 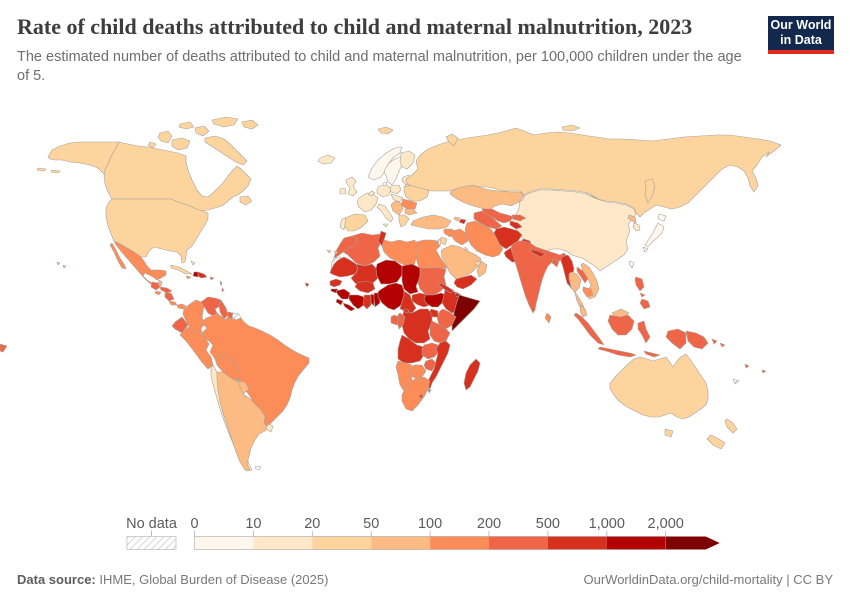 What do you see at coordinates (371, 524) in the screenshot?
I see `svg-text: 50` at bounding box center [371, 524].